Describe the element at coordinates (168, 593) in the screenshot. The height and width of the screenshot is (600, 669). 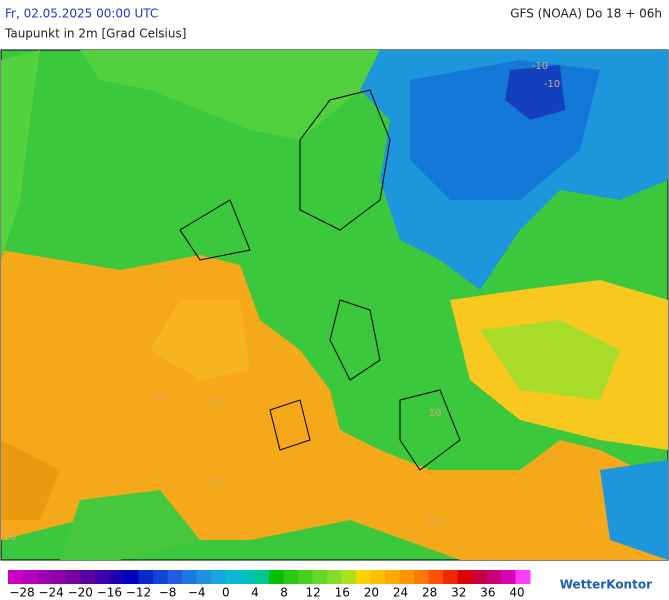
I see `legend-label: −8` at that location.